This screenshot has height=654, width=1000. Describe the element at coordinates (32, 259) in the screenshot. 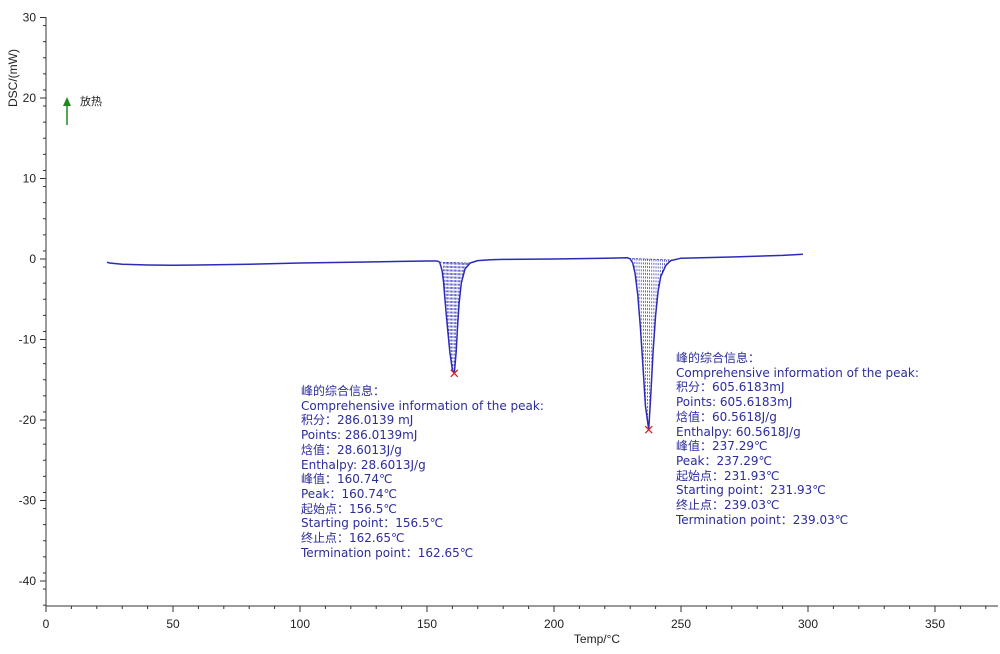

I see `y-tick-label: 0` at that location.